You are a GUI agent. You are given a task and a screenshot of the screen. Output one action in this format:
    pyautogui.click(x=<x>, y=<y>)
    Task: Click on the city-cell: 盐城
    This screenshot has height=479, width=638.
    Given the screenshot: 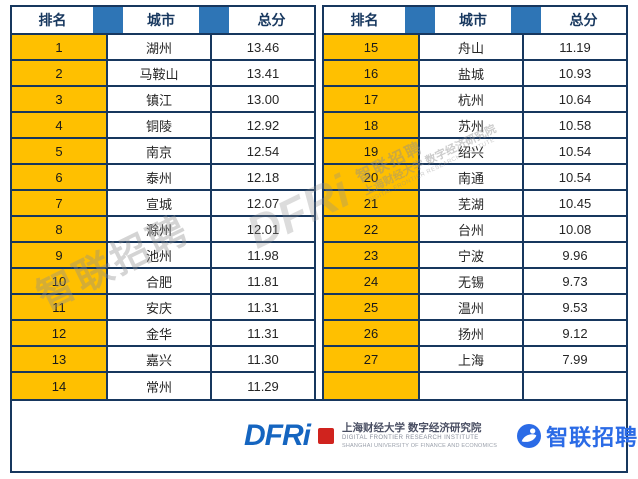 What is the action you would take?
    pyautogui.click(x=472, y=74)
    